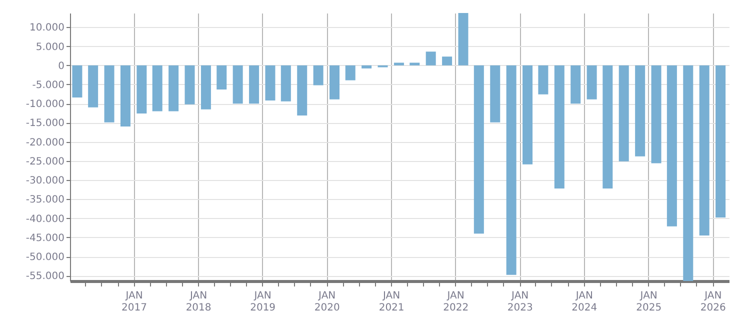 Image resolution: width=751 pixels, height=313 pixels. What do you see at coordinates (199, 301) in the screenshot?
I see `x-tick-label: JAN 2018` at bounding box center [199, 301].